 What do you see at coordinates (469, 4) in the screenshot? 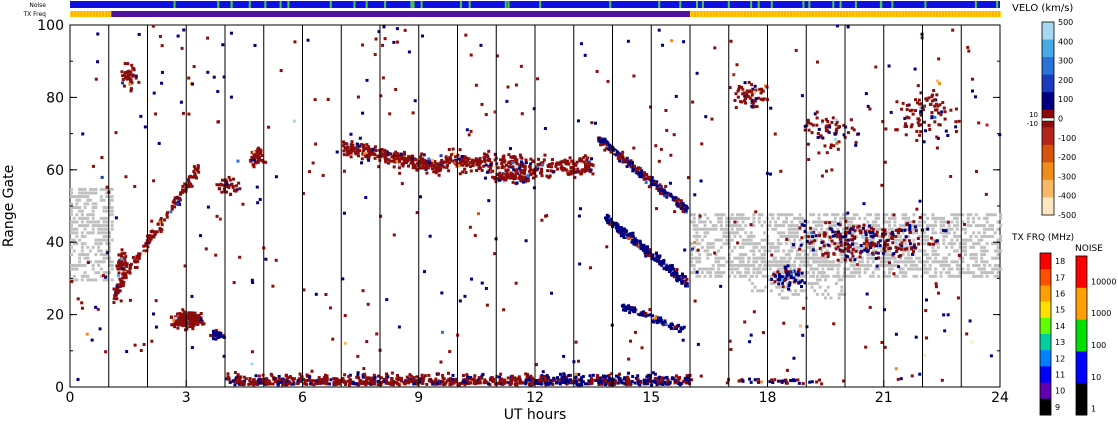
I see `noise-accent` at bounding box center [469, 4].